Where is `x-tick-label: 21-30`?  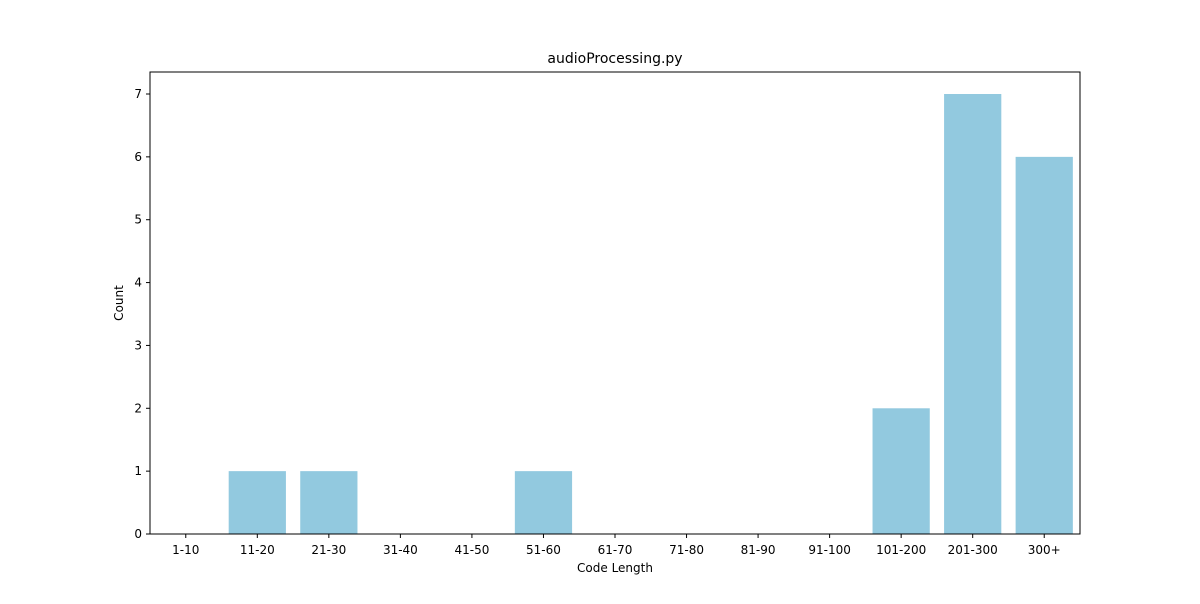
x-tick-label: 21-30 is located at coordinates (328, 550).